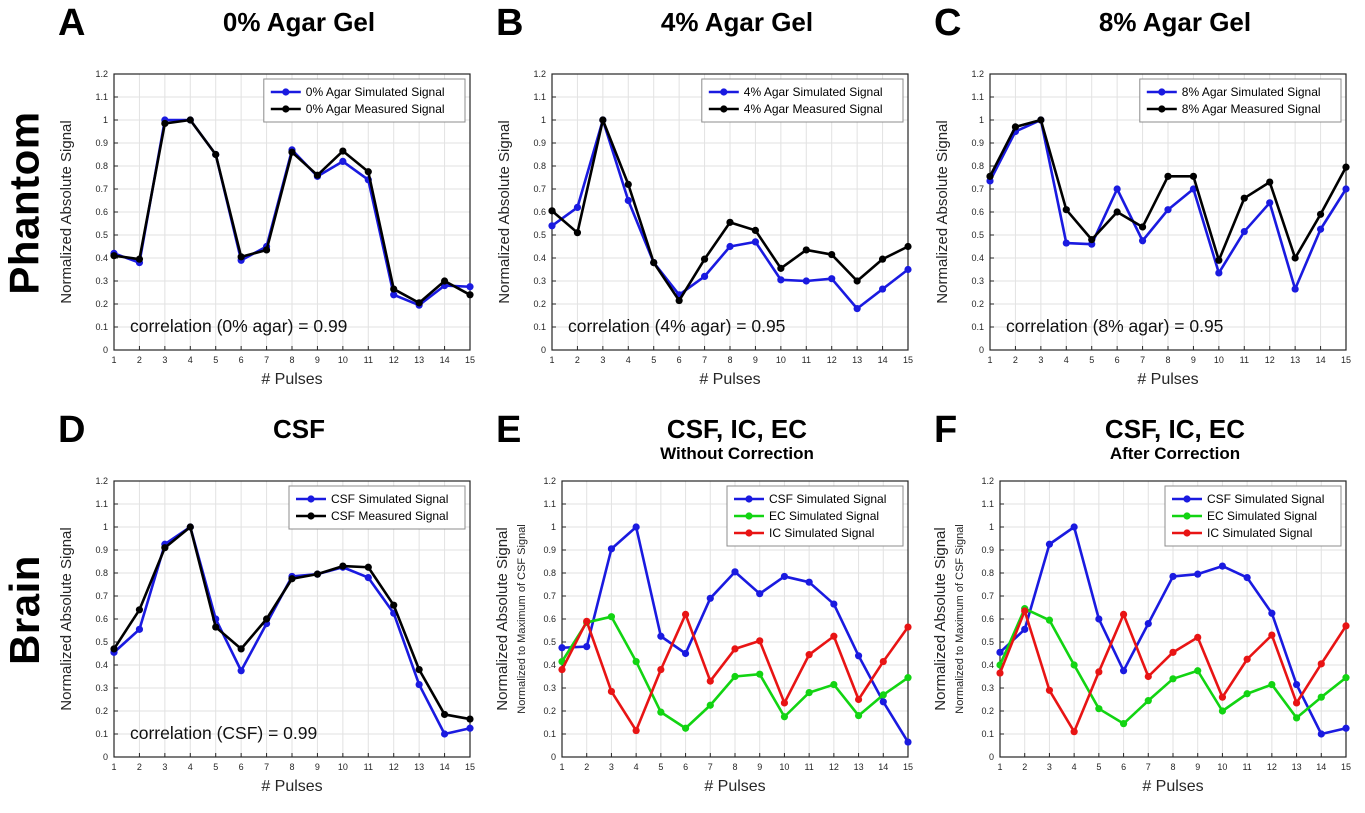 The image size is (1365, 813). What do you see at coordinates (948, 23) in the screenshot?
I see `panel-letter-c: C` at bounding box center [948, 23].